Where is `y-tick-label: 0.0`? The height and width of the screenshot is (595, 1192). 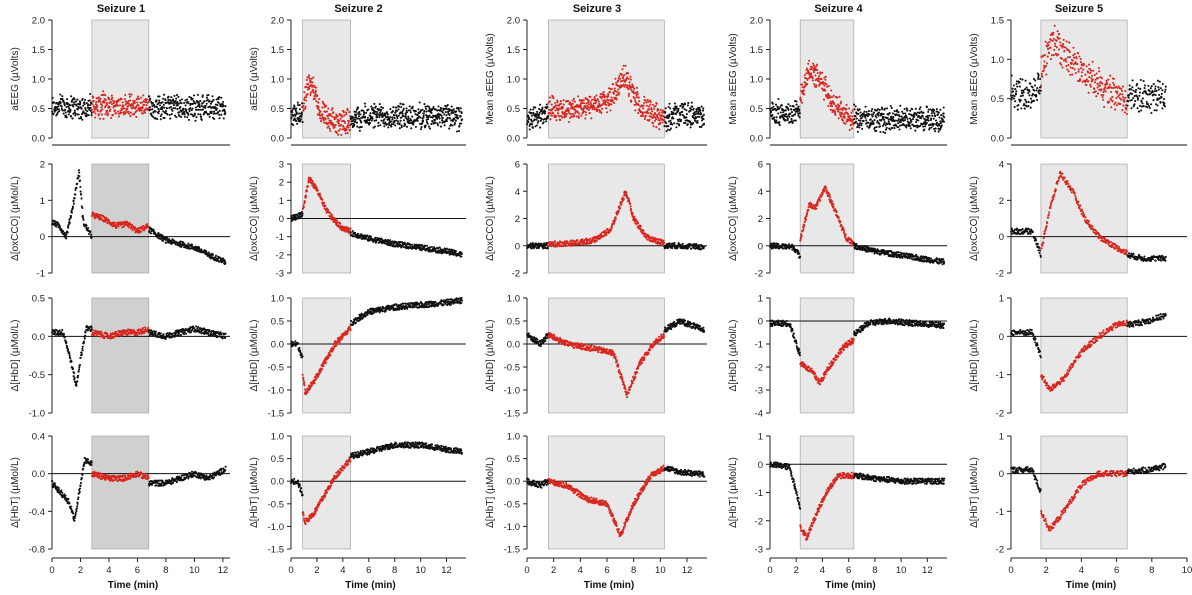
y-tick-label: 0.0 is located at coordinates (277, 139).